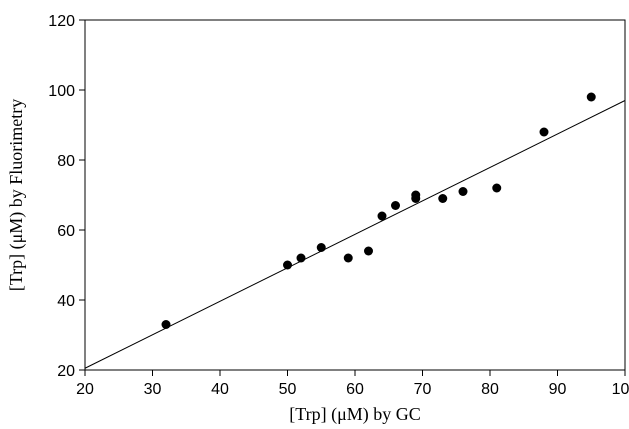  I want to click on y-tick-label: 60, so click(66, 231).